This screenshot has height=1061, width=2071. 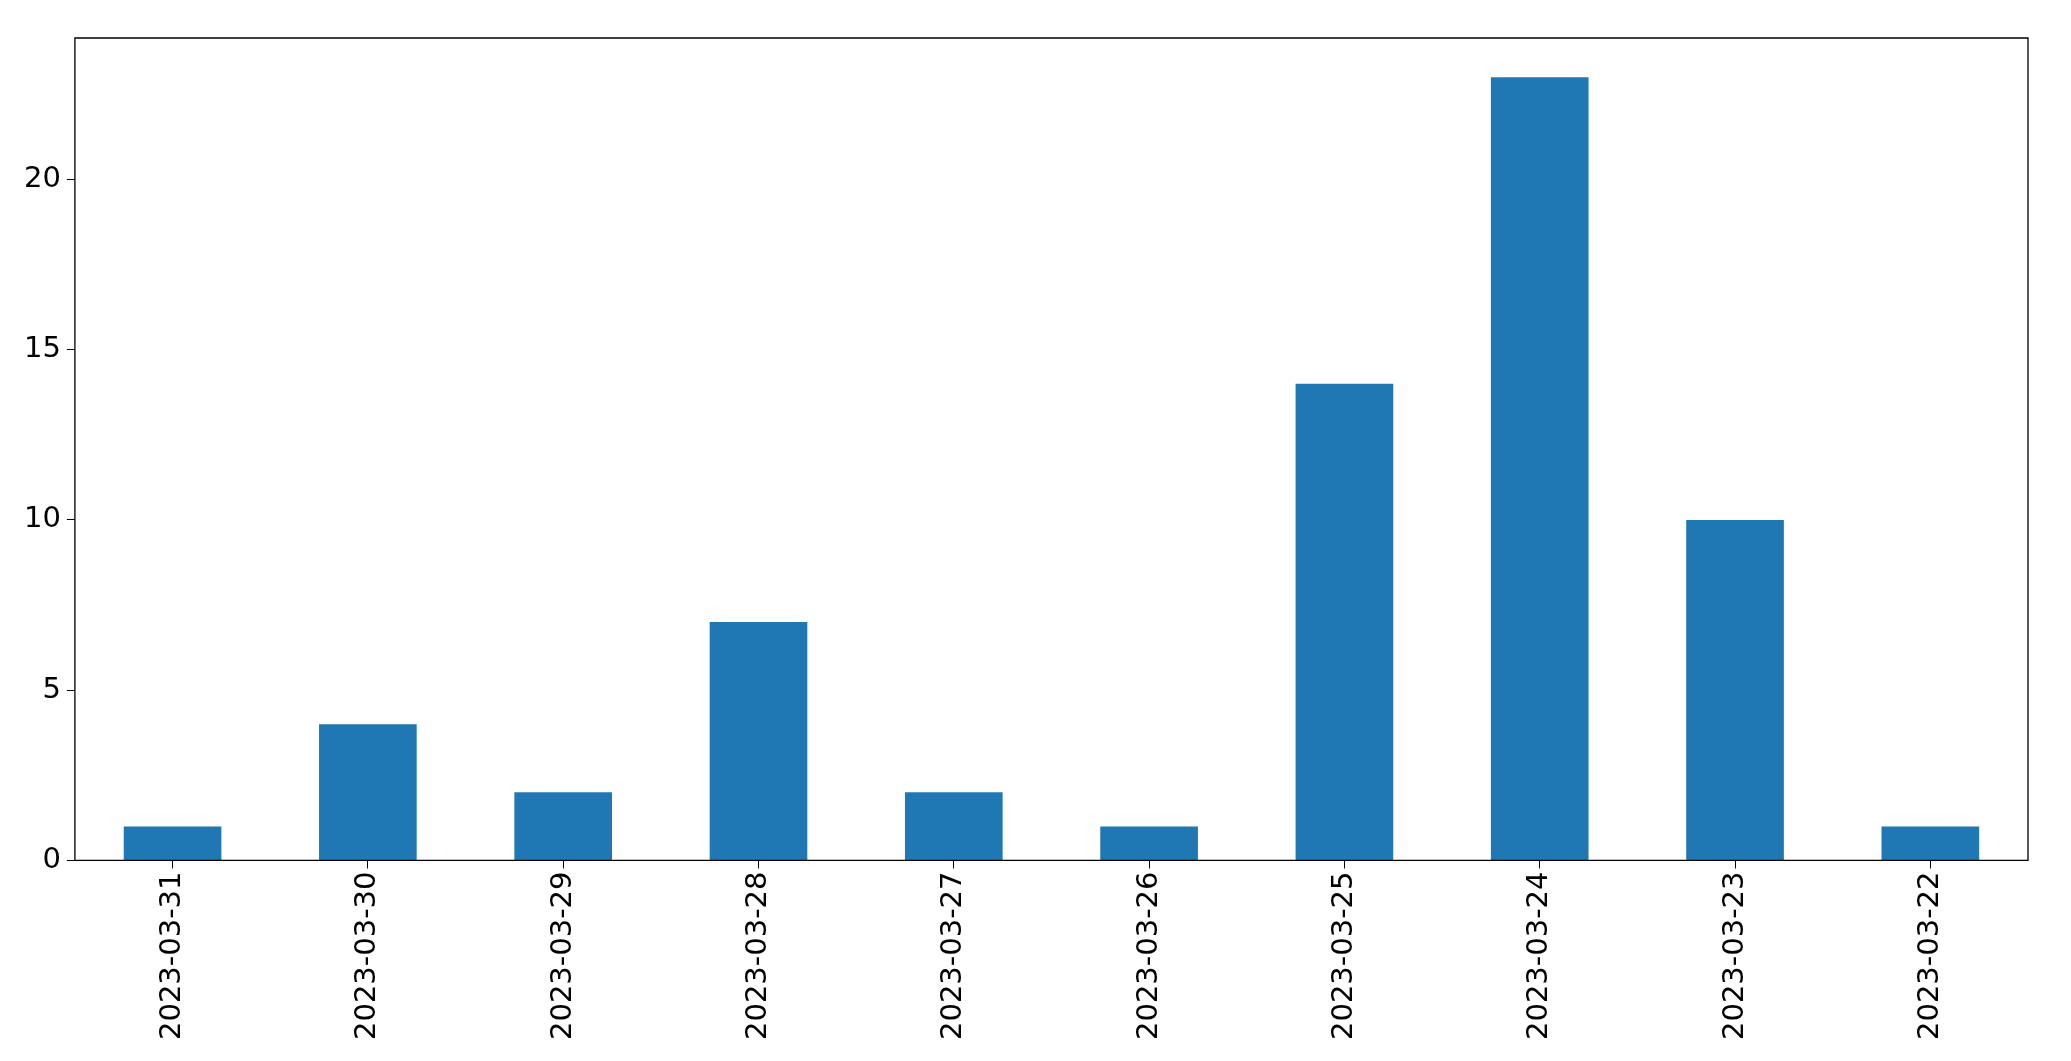 What do you see at coordinates (42, 517) in the screenshot?
I see `y-tick-label: 10` at bounding box center [42, 517].